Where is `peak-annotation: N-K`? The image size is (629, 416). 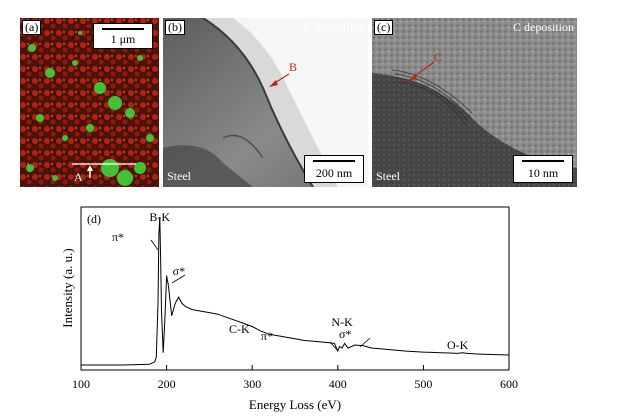
peak-annotation: N-K is located at coordinates (342, 322).